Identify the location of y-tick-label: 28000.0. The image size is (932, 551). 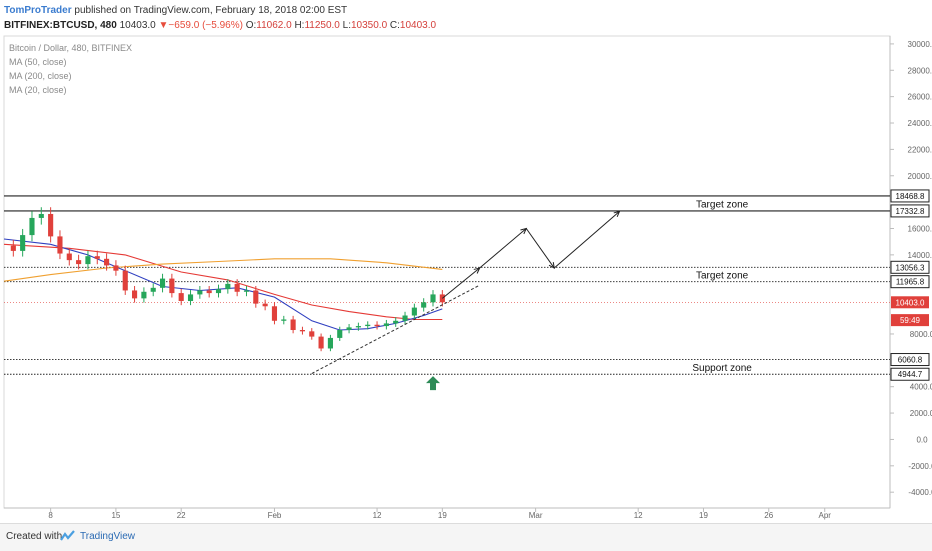
(920, 70).